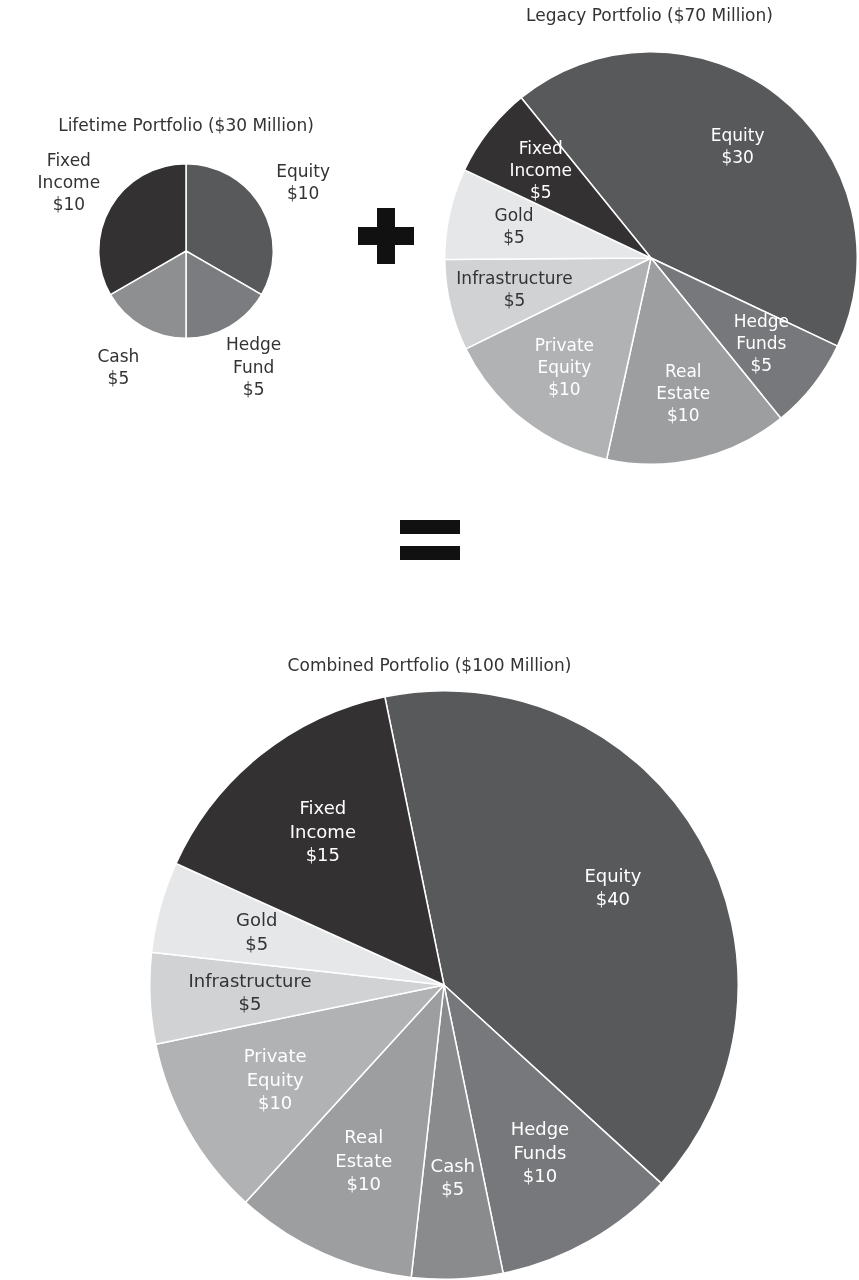  Describe the element at coordinates (613, 899) in the screenshot. I see `data-label: $40` at that location.